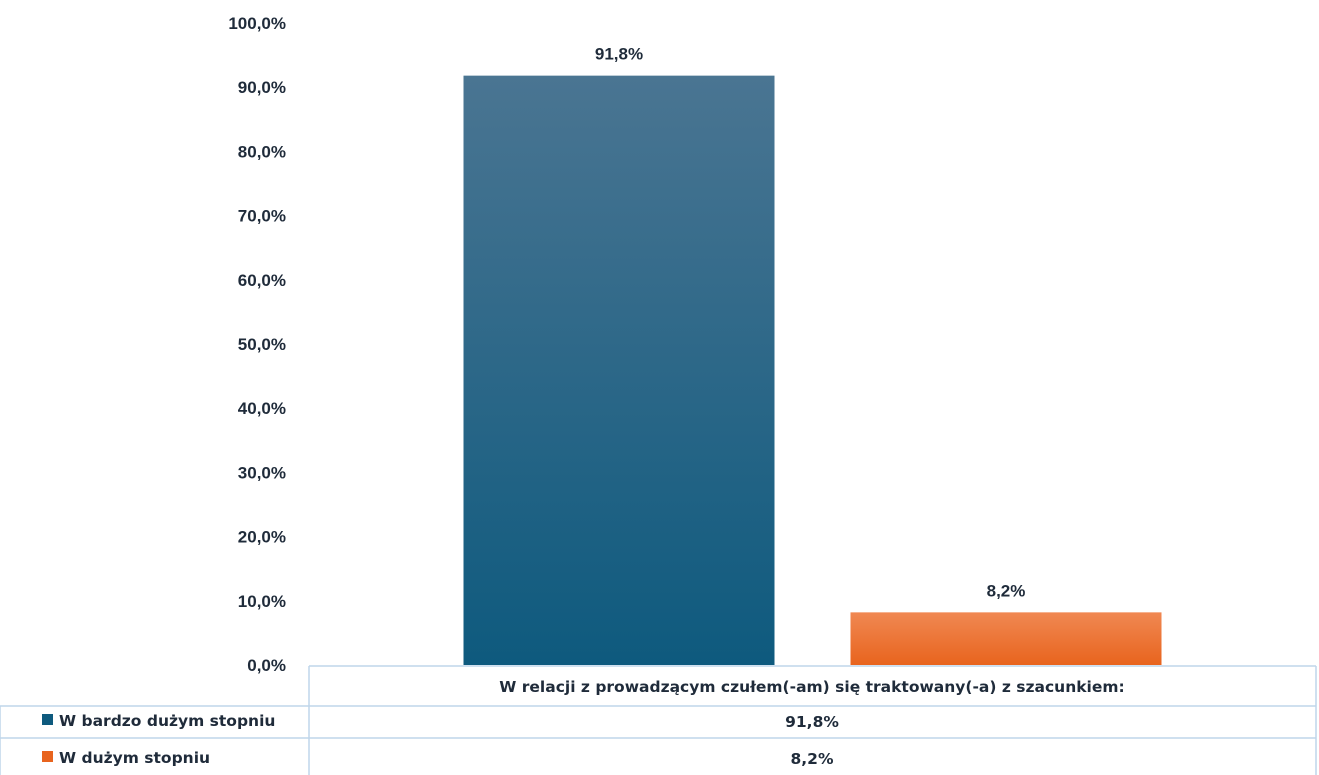 This screenshot has width=1319, height=775. Describe the element at coordinates (262, 280) in the screenshot. I see `y-tick-label: 60,0%` at that location.